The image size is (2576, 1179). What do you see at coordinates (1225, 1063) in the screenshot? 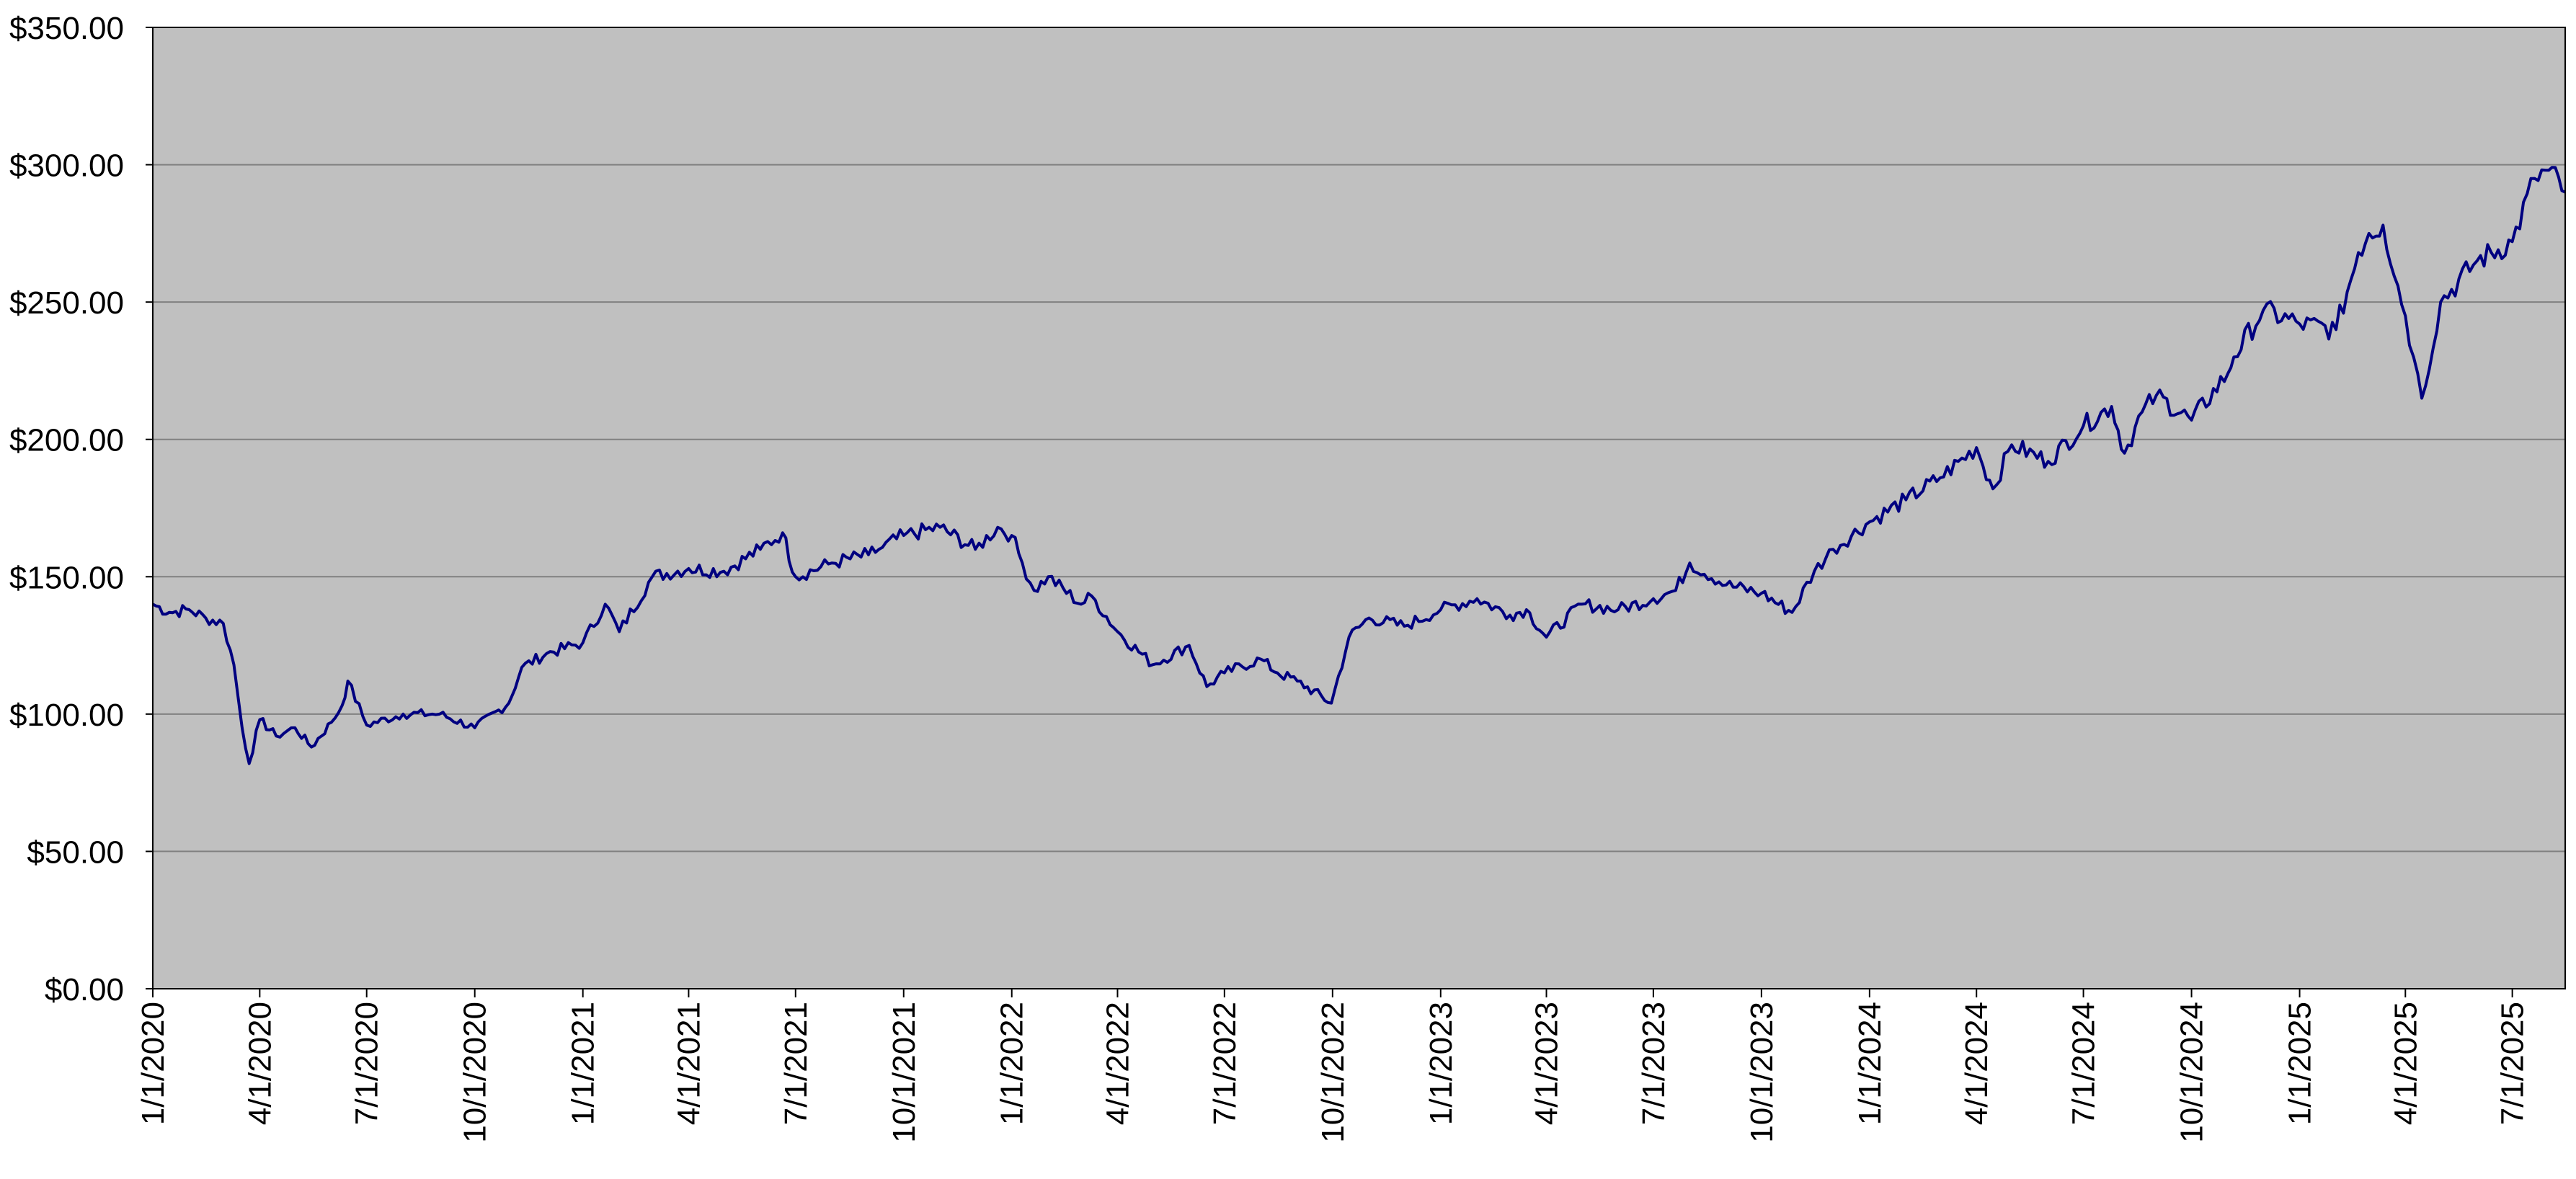
I see `x-tick-label: 7/1/2022` at bounding box center [1225, 1063].